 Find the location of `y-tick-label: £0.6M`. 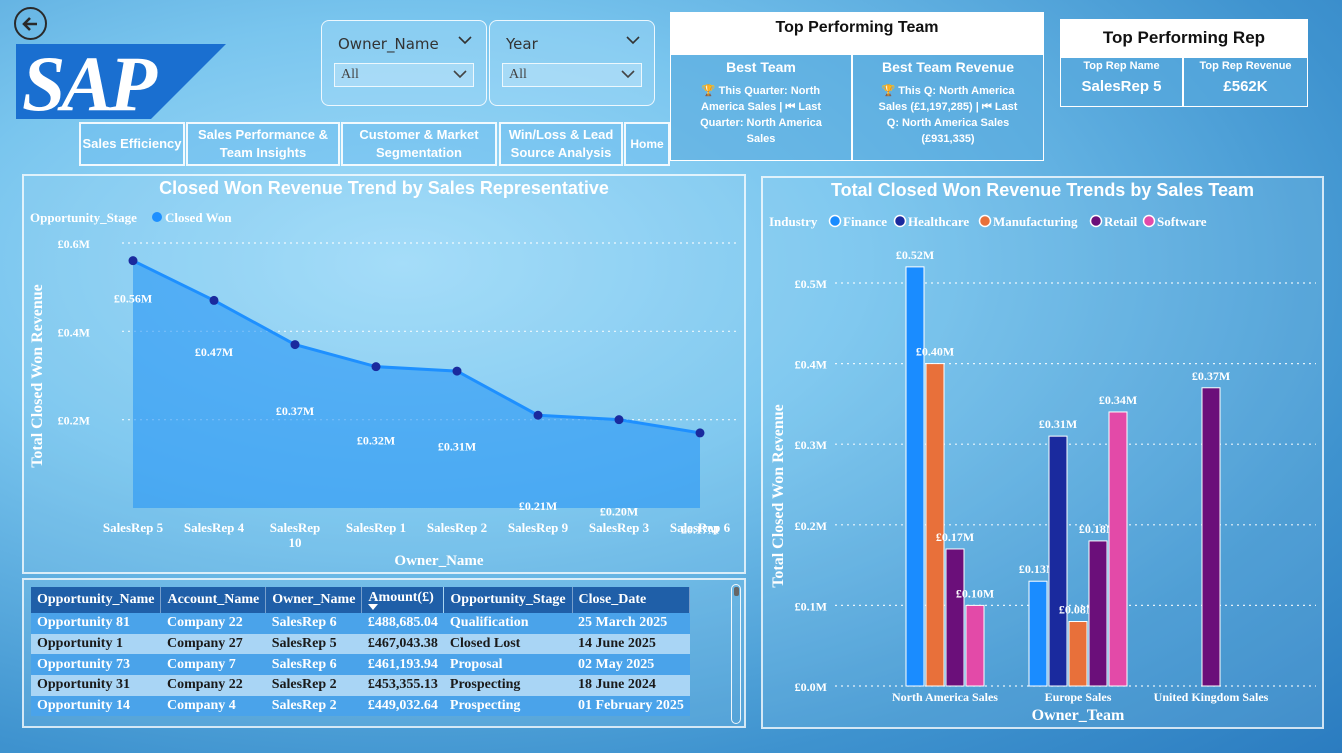

y-tick-label: £0.6M is located at coordinates (74, 244).